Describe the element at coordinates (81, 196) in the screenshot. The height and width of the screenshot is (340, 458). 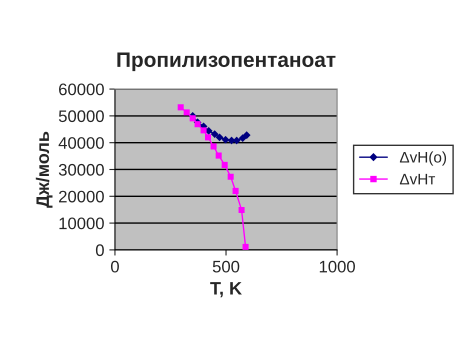
I see `y-tick-label: 20000` at that location.